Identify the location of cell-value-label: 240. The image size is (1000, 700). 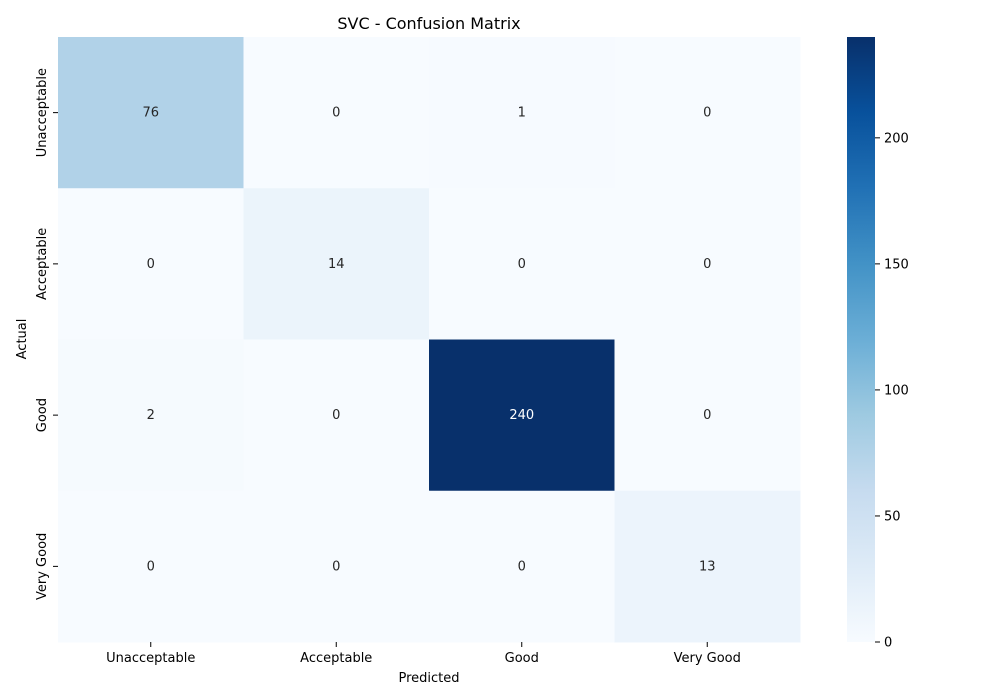
(521, 415).